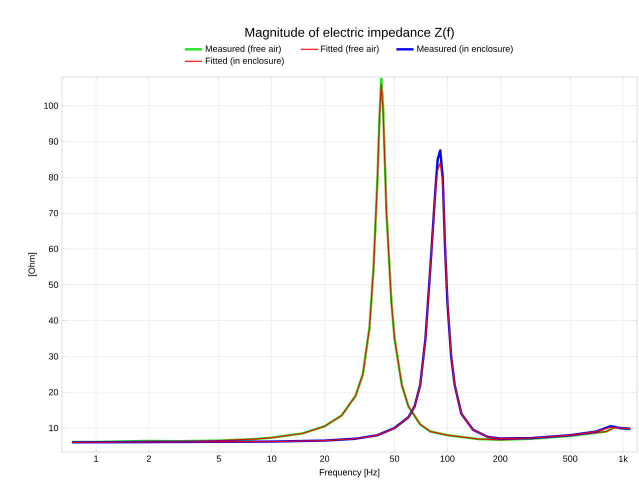 The width and height of the screenshot is (639, 495). I want to click on y-tick-label: 40, so click(53, 320).